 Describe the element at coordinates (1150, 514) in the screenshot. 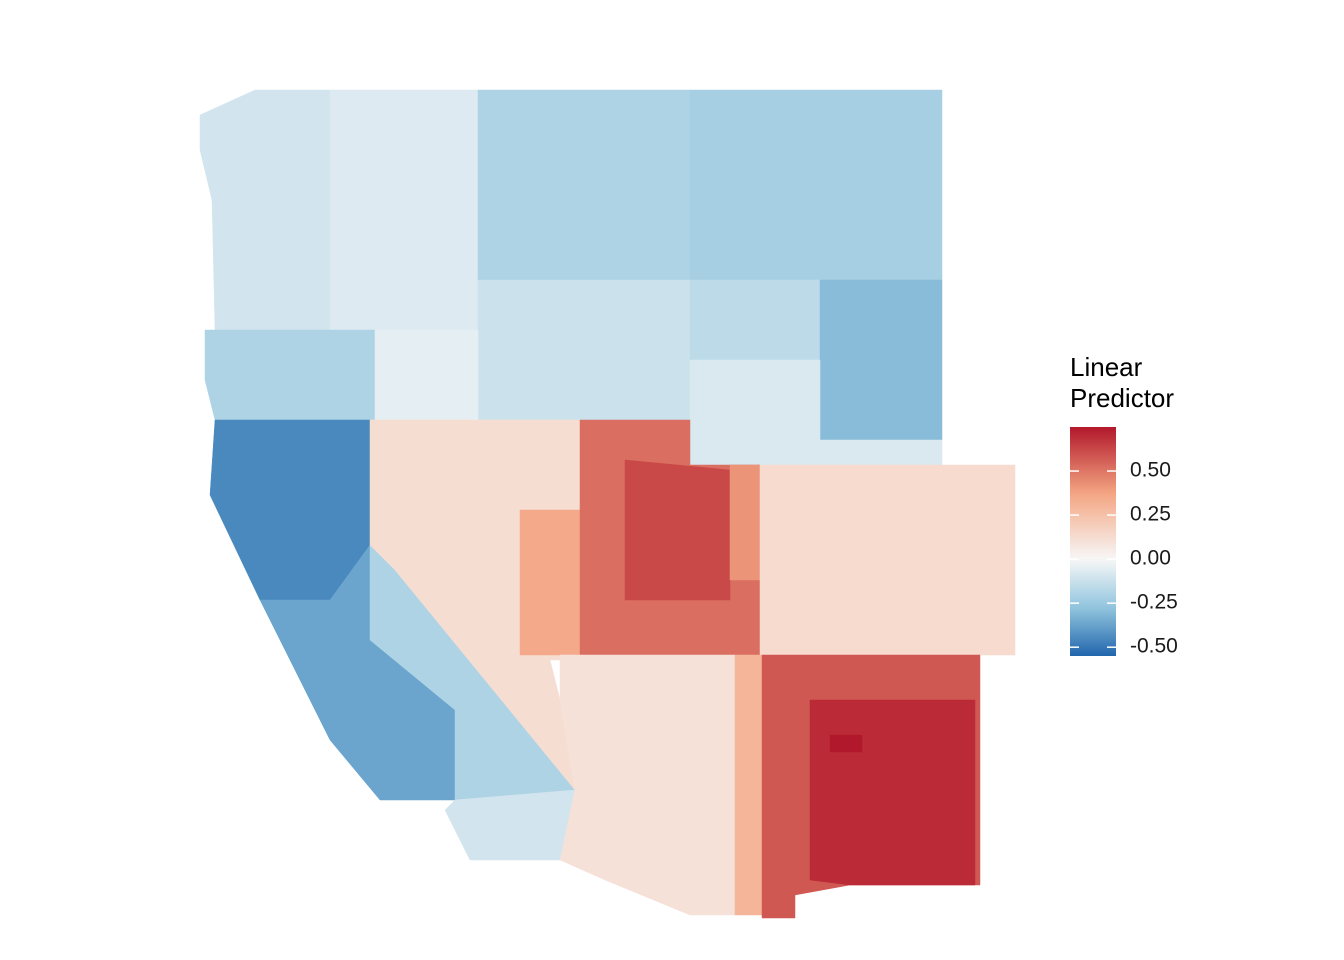

I see `tick-label: 0.25` at that location.